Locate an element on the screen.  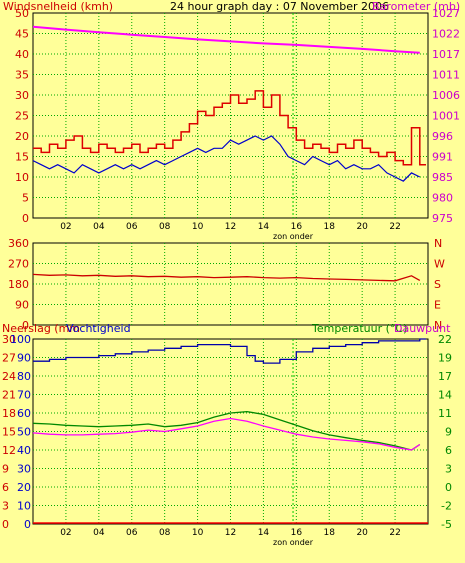
direction-ytick-0: 0 is located at coordinates (25, 325).